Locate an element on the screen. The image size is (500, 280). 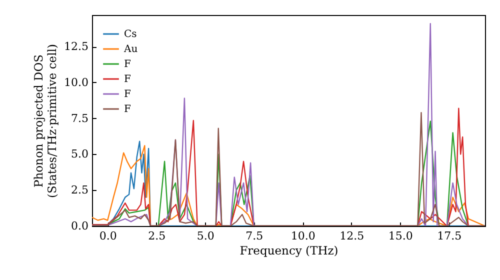
y-tick-label: 12.5 is located at coordinates (76, 47).